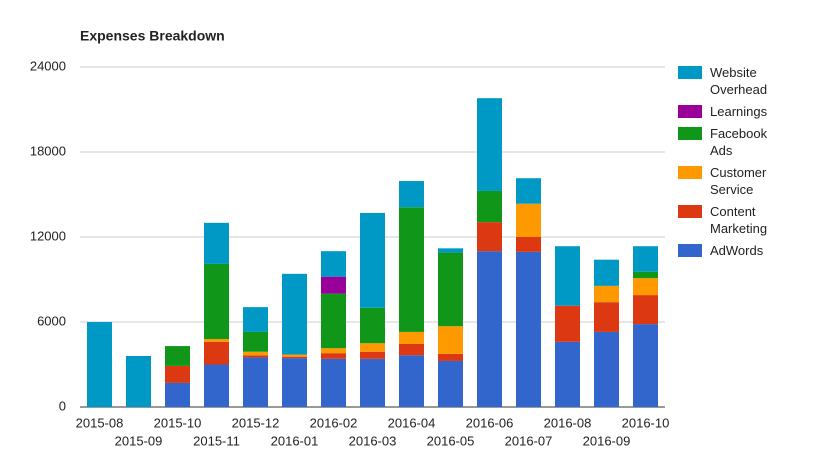 The height and width of the screenshot is (459, 816). Describe the element at coordinates (412, 422) in the screenshot. I see `x-tick-label: 2016-04` at that location.